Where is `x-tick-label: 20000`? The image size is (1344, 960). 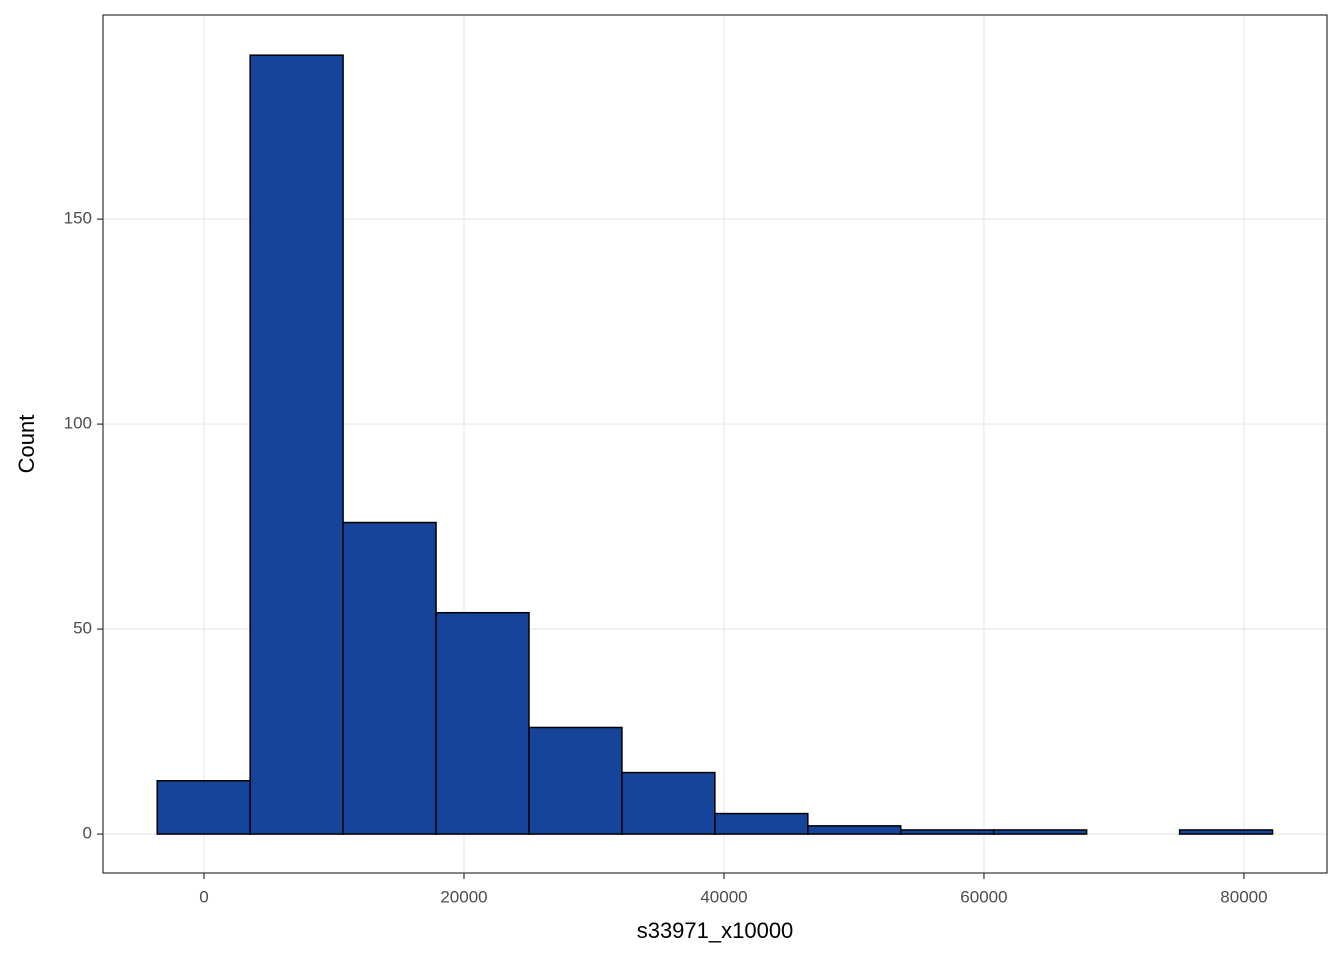 x-tick-label: 20000 is located at coordinates (463, 896).